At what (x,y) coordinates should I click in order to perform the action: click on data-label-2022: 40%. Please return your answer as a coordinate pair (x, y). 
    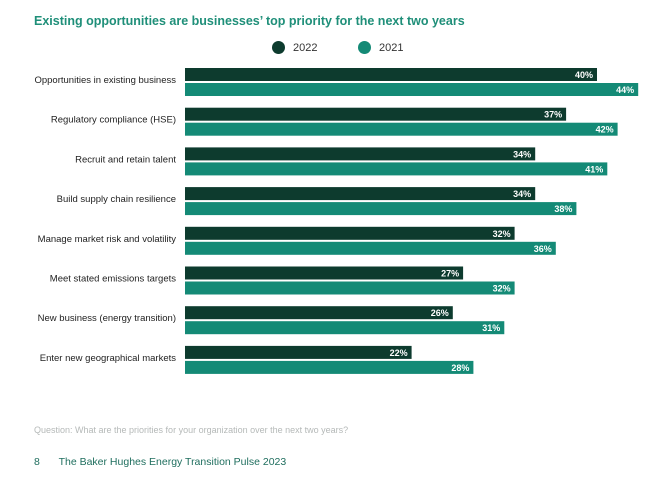
    Looking at the image, I should click on (584, 75).